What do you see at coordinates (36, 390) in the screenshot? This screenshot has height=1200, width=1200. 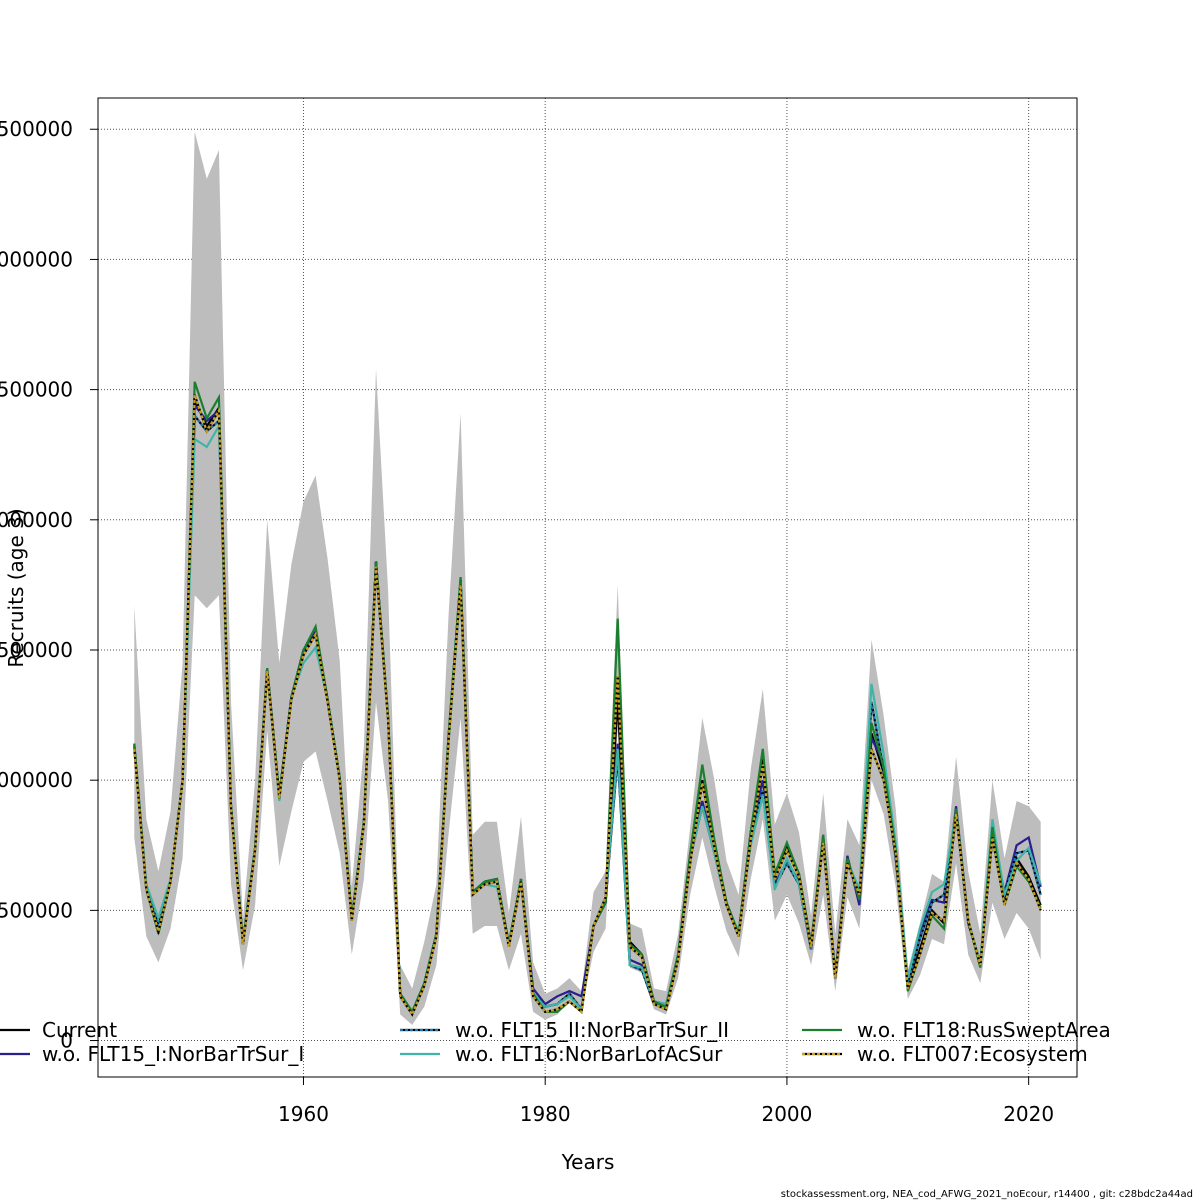 I see `y-tick-label-5: 2500000` at bounding box center [36, 390].